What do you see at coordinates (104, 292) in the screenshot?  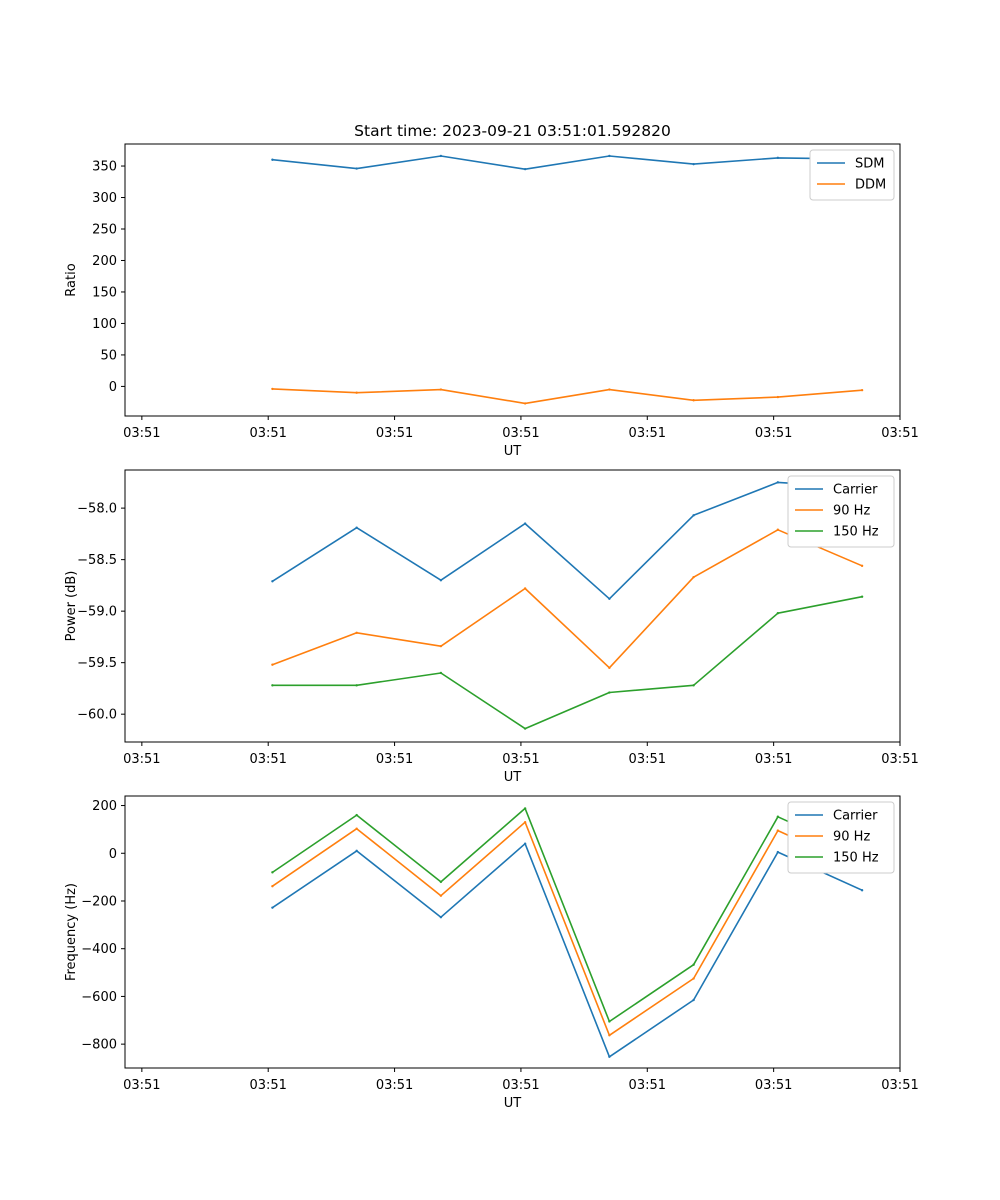 I see `ratio-y-tick-label: 150` at bounding box center [104, 292].